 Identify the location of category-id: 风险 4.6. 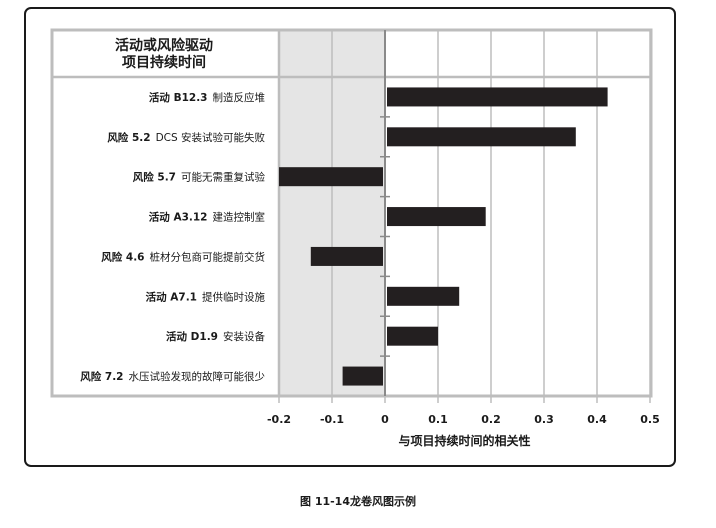
(122, 256).